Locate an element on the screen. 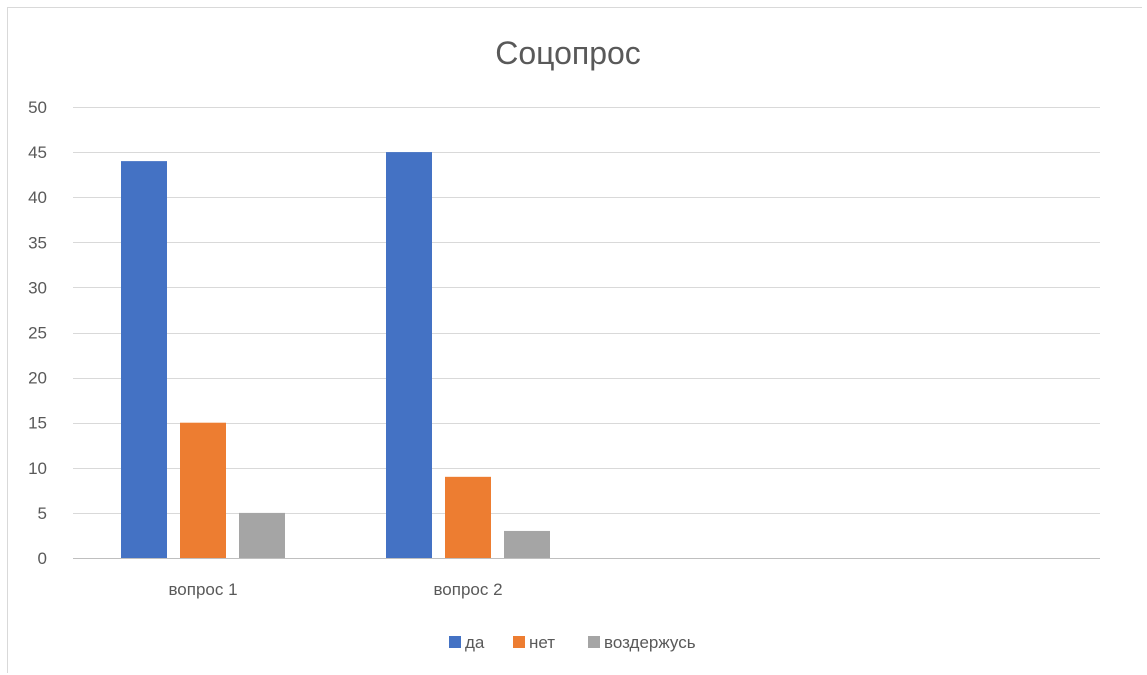 The image size is (1147, 675). bar-воздержусь-вопрос-2 is located at coordinates (527, 544).